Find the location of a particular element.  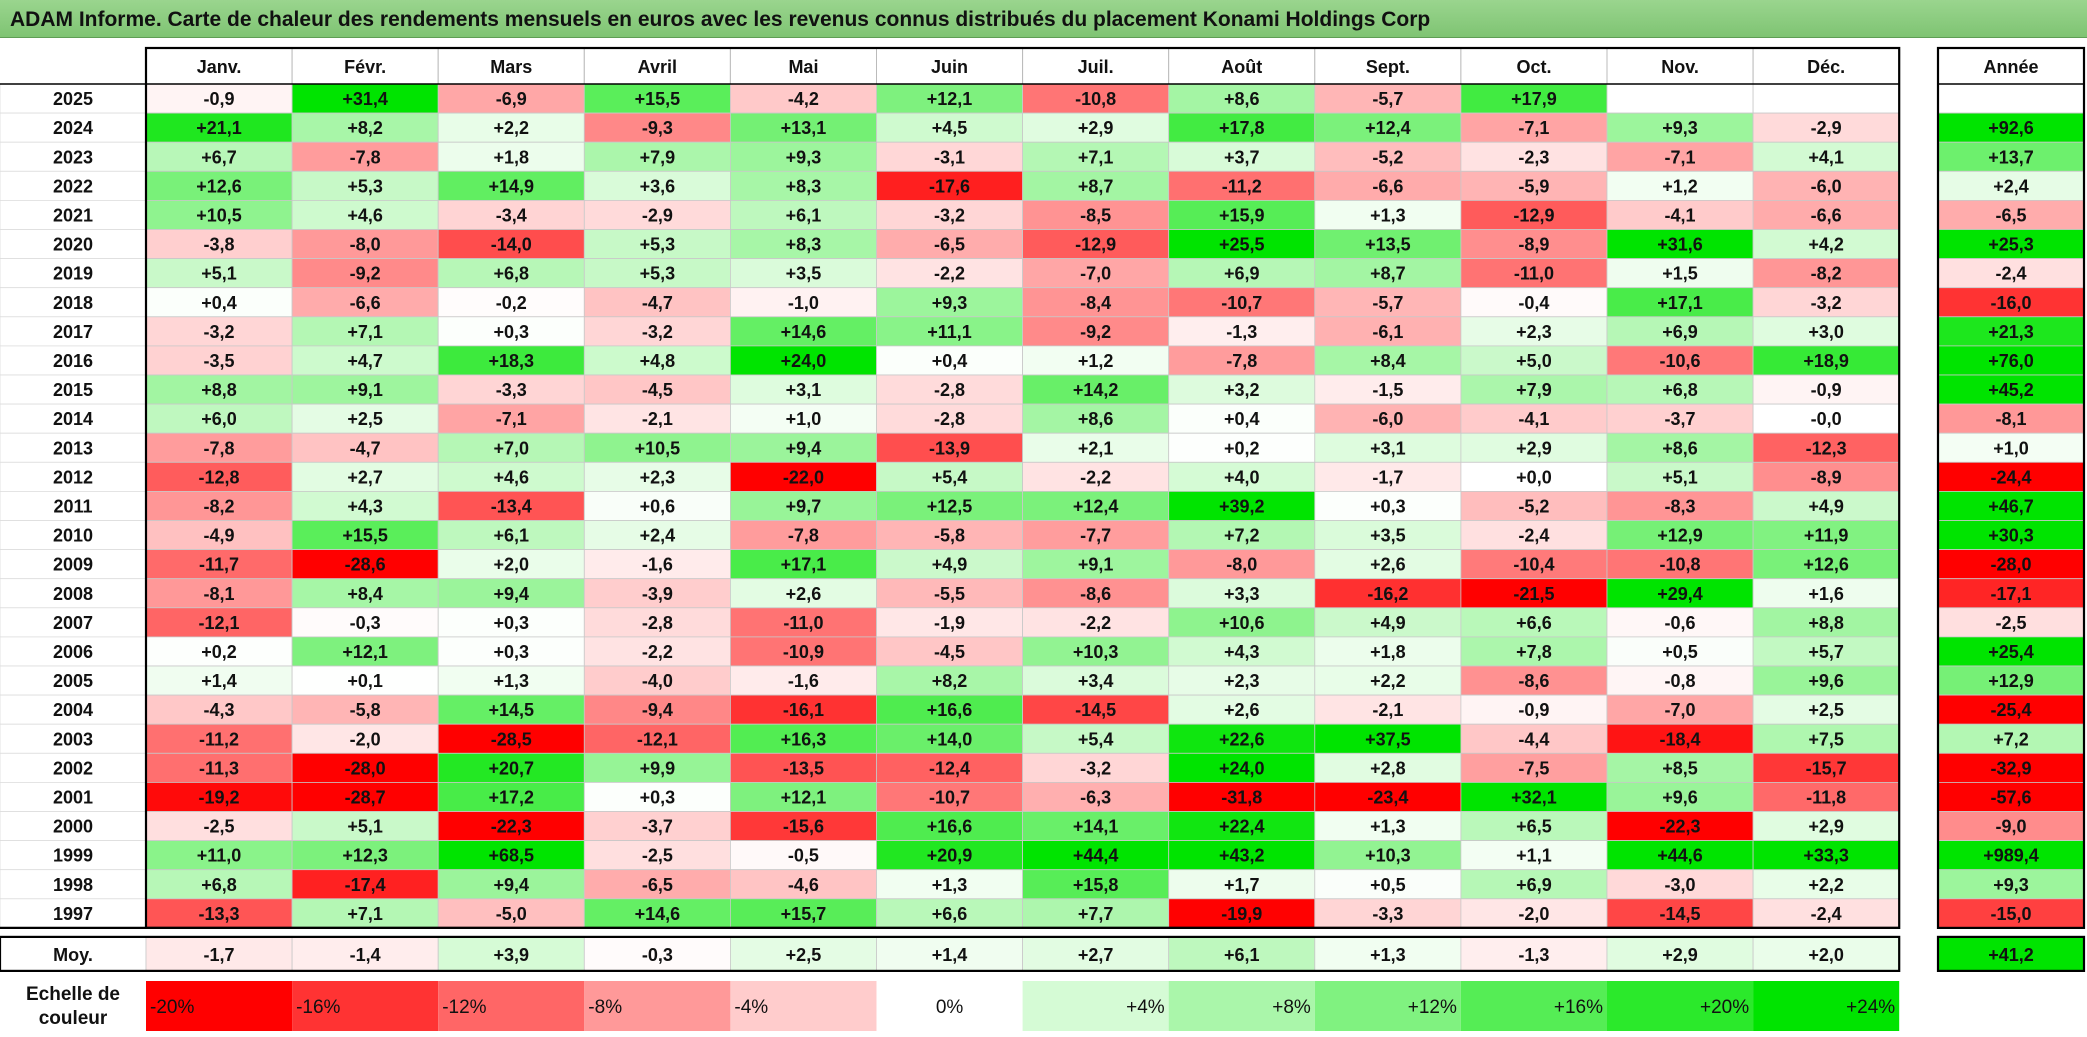

heat-cell-value: +31,4 is located at coordinates (365, 99).